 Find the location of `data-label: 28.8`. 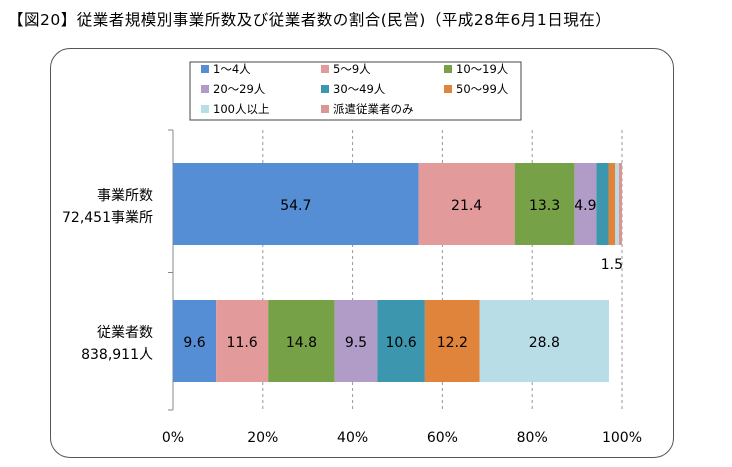

data-label: 28.8 is located at coordinates (544, 343).